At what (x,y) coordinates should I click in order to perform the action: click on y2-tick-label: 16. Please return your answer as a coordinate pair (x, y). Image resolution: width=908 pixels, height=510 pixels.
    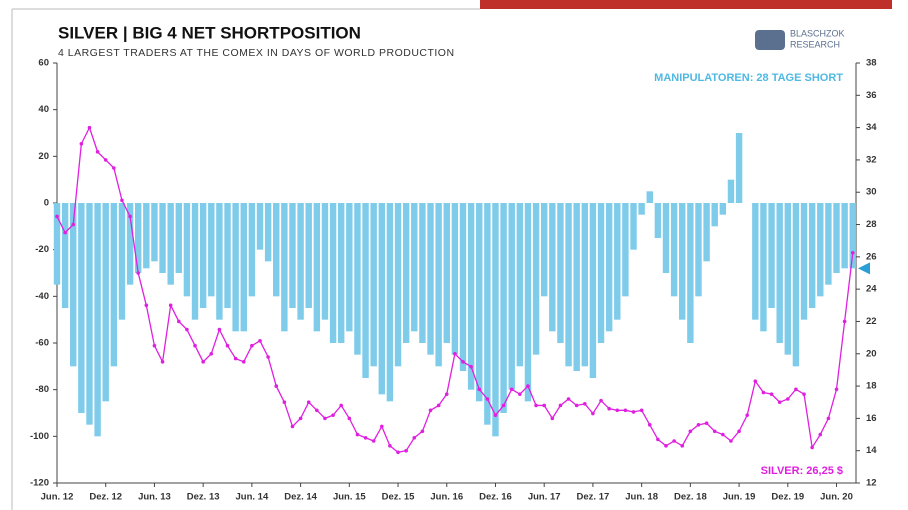
    Looking at the image, I should click on (871, 418).